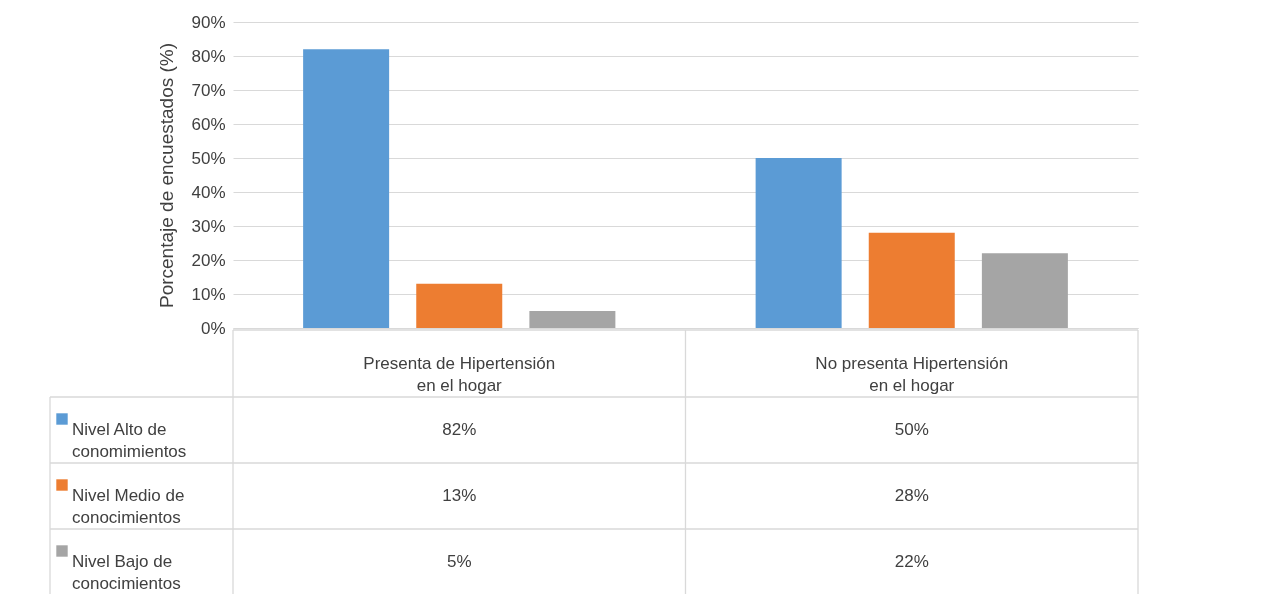  Describe the element at coordinates (912, 374) in the screenshot. I see `x-tick-label: No presenta Hipertensión en el hogar` at that location.